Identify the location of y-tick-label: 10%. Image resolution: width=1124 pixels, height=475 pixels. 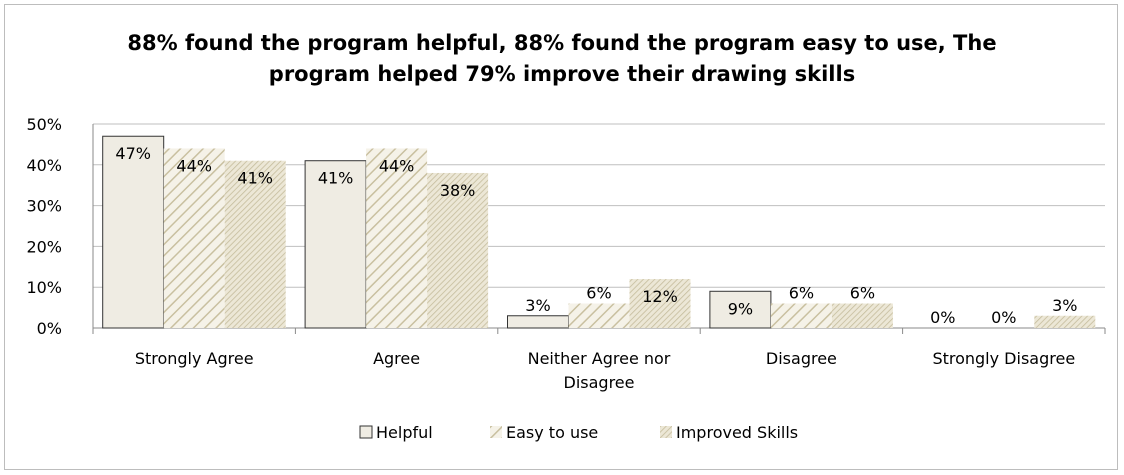
(44, 287).